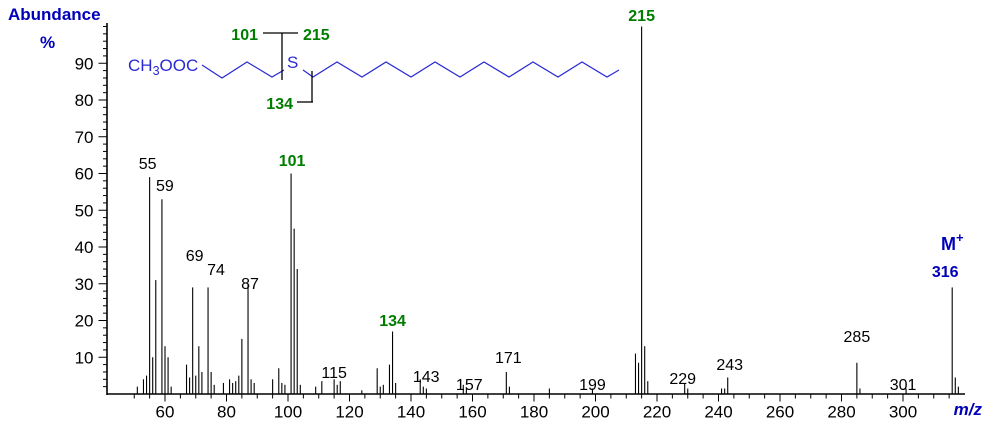  I want to click on fragment-mass-labels: 101 215 134, so click(280, 70).